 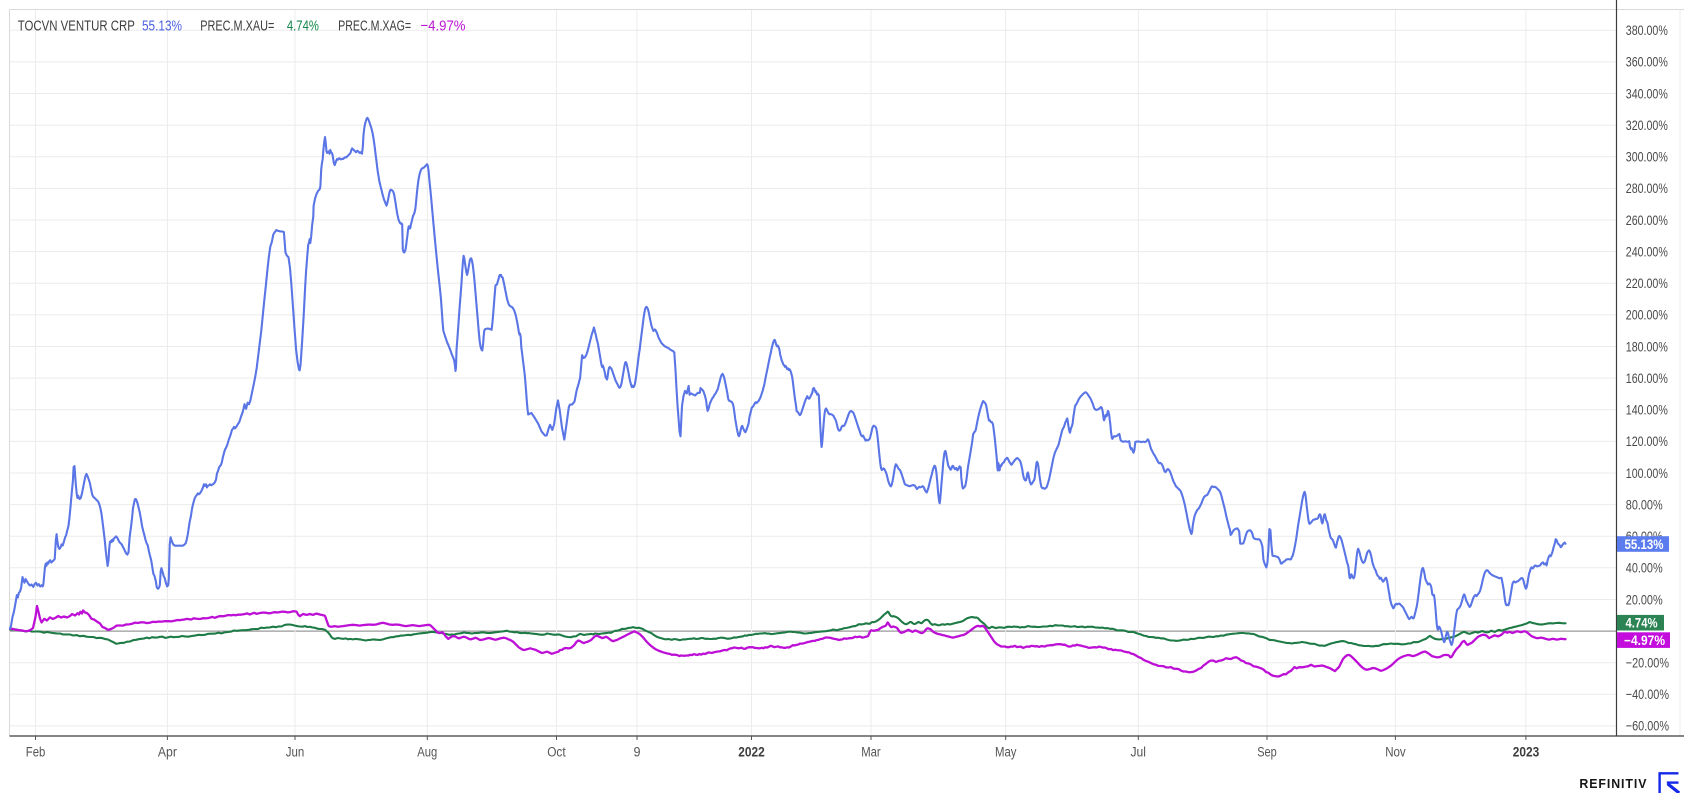 I want to click on svg-text: 380.00%, so click(x=1647, y=31).